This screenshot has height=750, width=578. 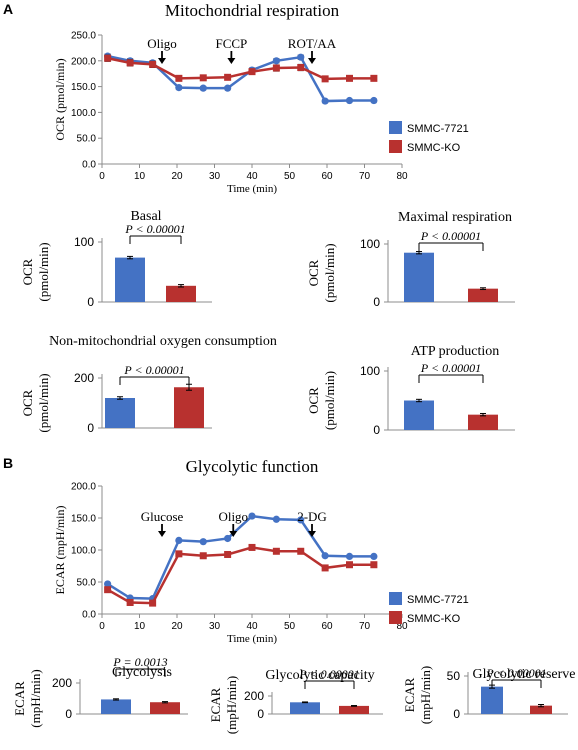 What do you see at coordinates (83, 519) in the screenshot?
I see `ecar-line-y-tick-label: 150.0` at bounding box center [83, 519].